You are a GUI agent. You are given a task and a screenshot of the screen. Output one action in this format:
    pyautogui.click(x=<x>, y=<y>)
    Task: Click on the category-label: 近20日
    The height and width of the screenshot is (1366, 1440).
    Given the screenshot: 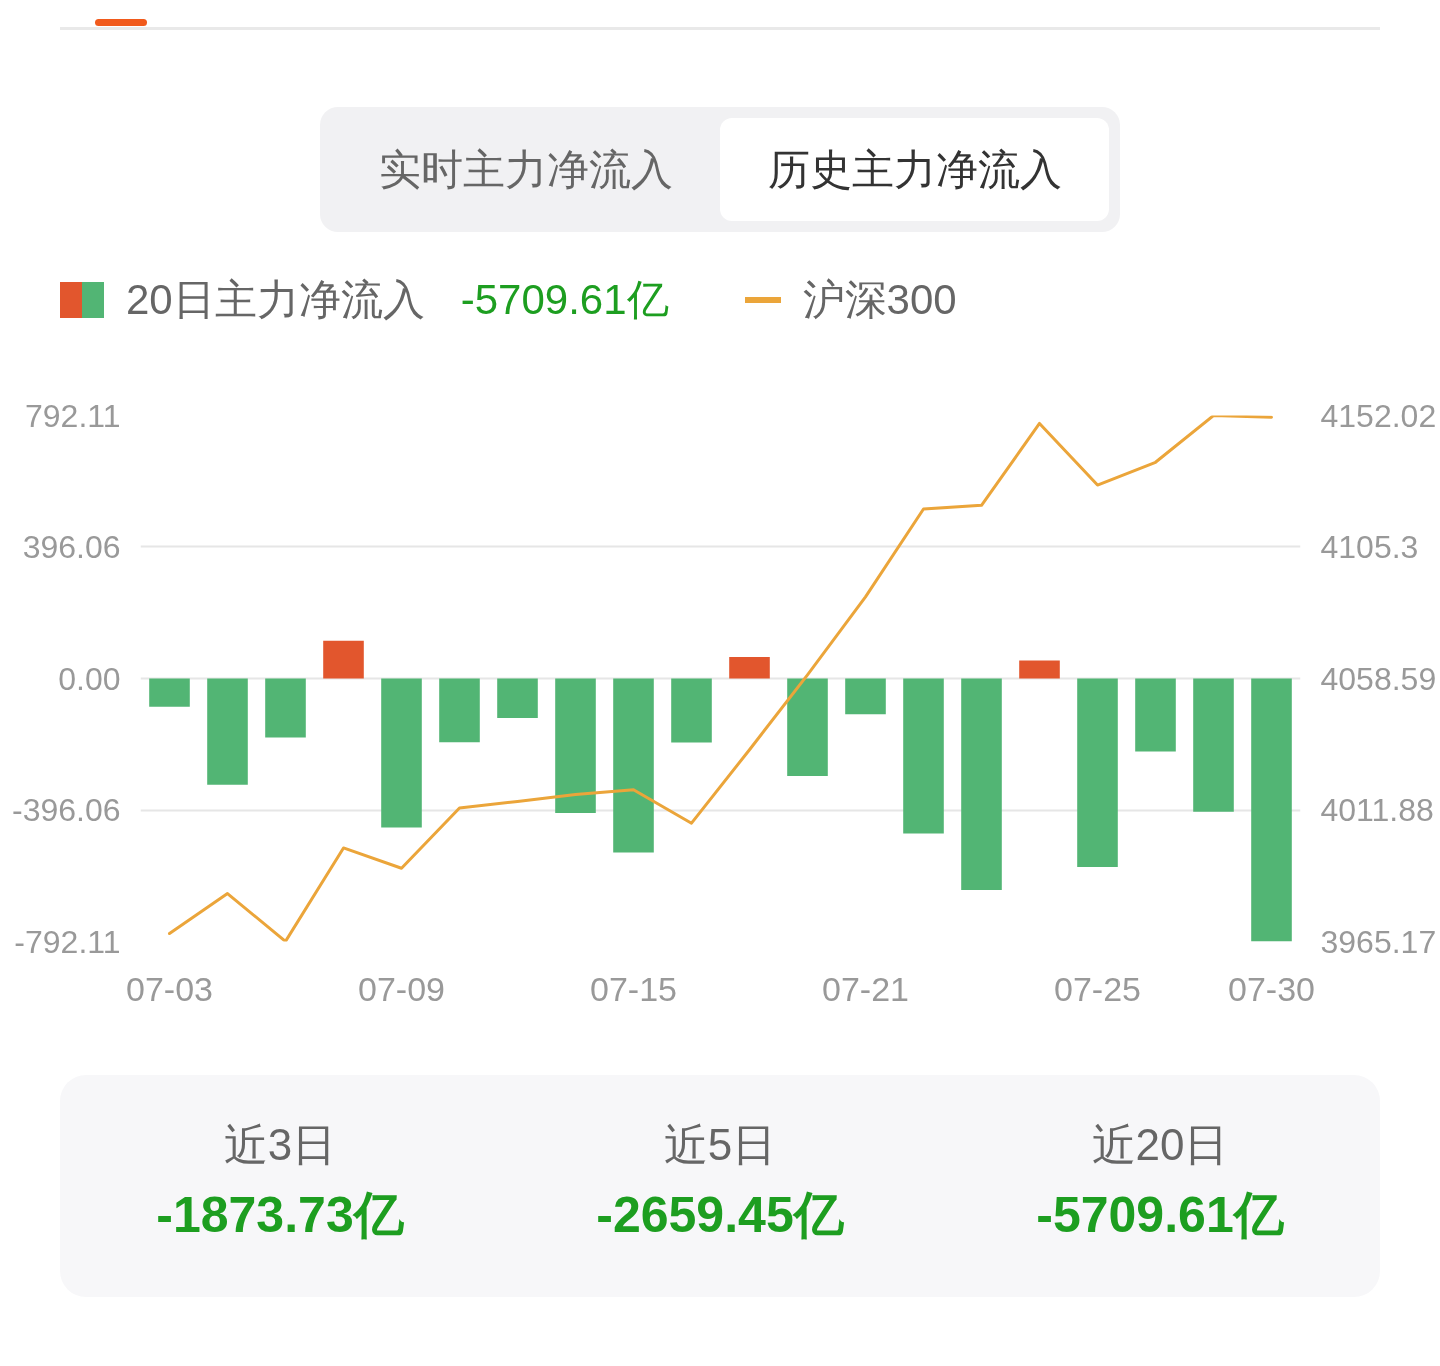 What is the action you would take?
    pyautogui.click(x=1160, y=1145)
    